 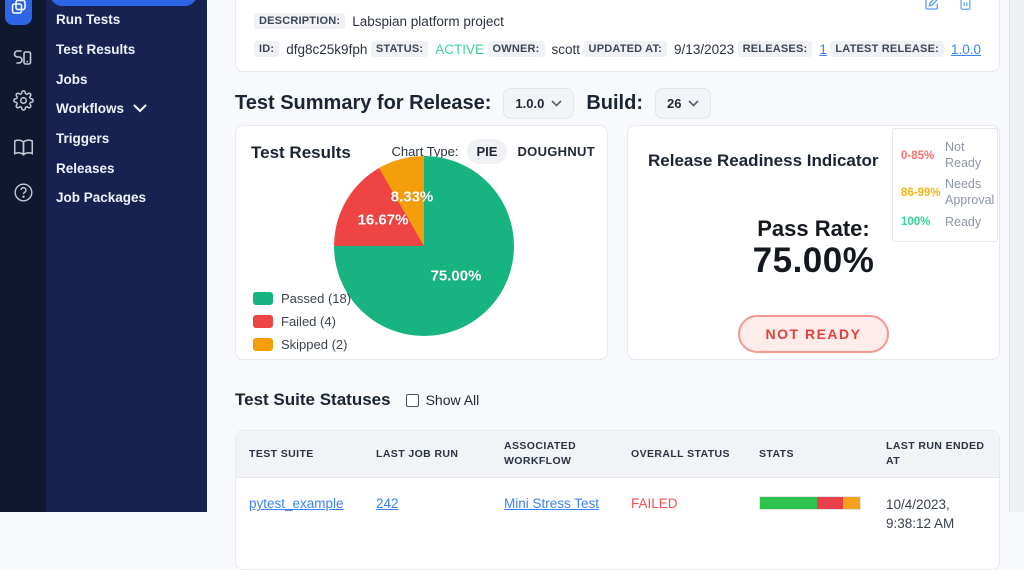 I want to click on legend-label: Failed (4), so click(x=308, y=321).